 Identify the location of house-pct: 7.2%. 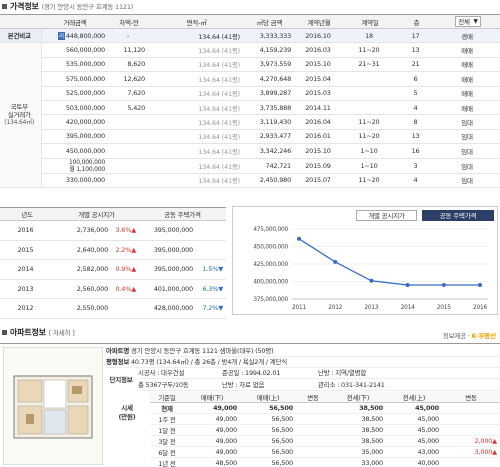
(210, 308).